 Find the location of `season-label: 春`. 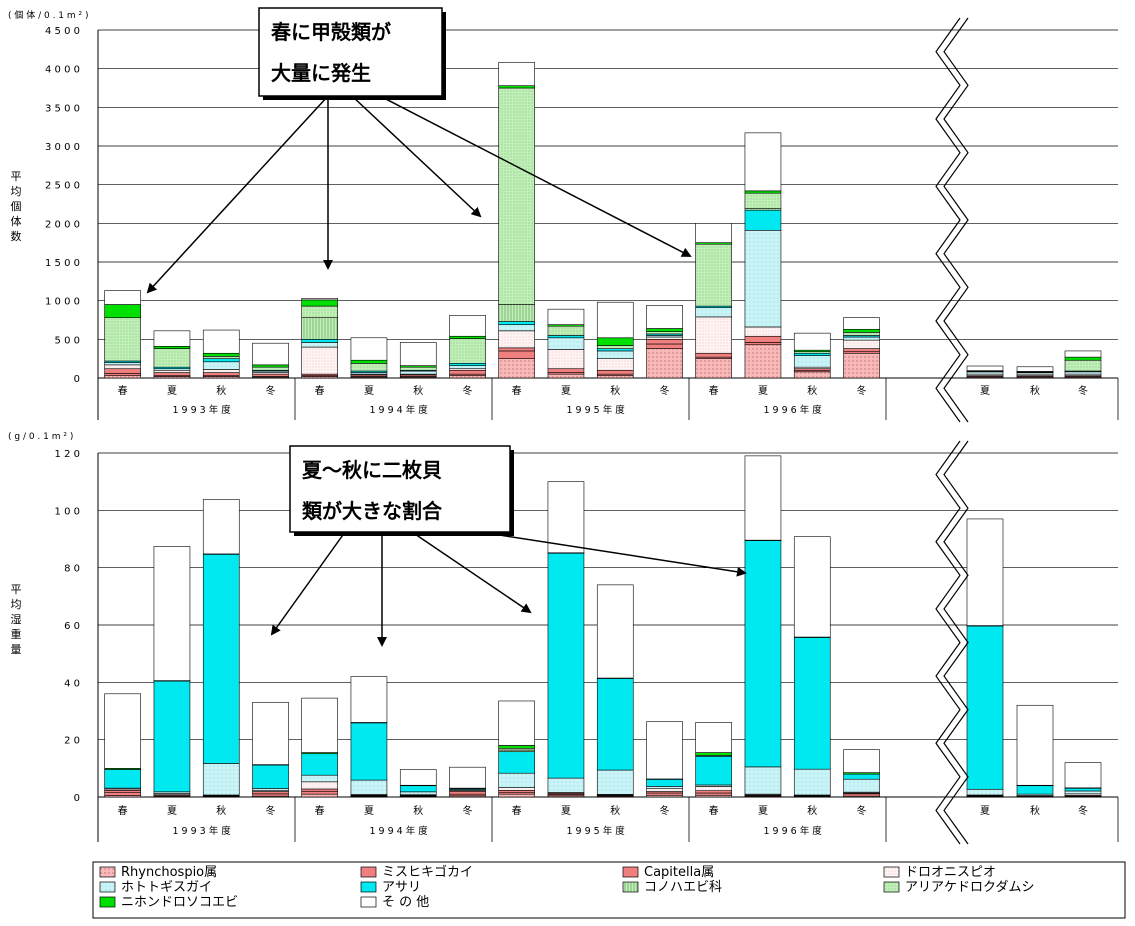

season-label: 春 is located at coordinates (714, 811).